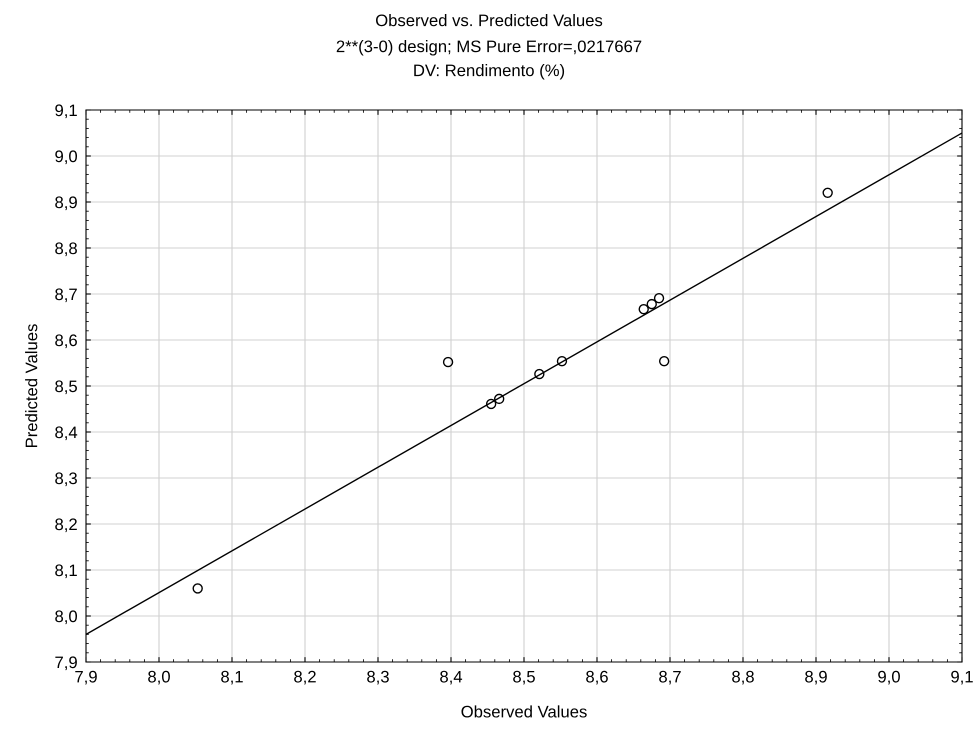  What do you see at coordinates (378, 677) in the screenshot?
I see `x-tick-label: 8,3` at bounding box center [378, 677].